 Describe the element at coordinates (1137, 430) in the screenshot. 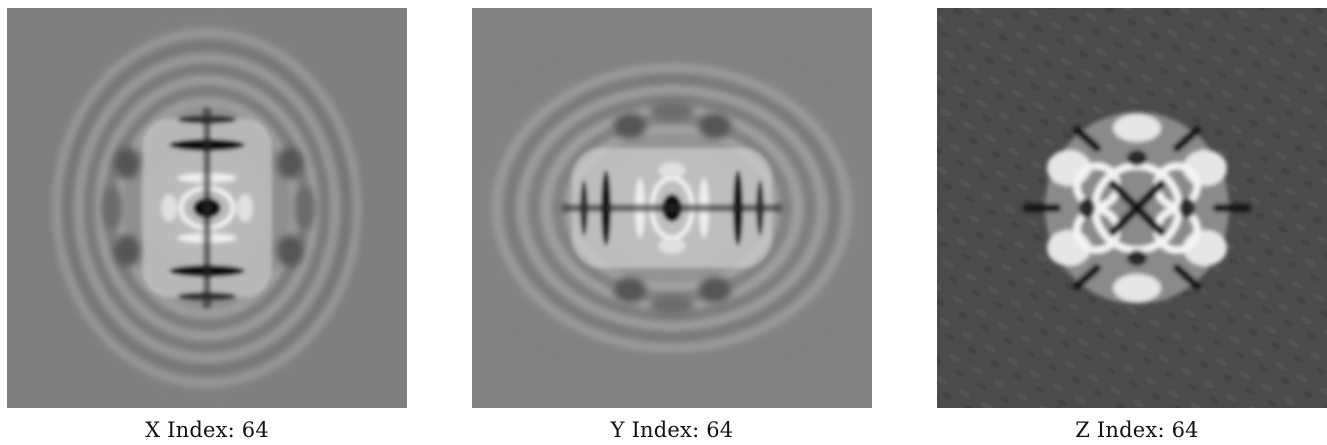

I see `z-index-caption: Z Index: 64` at that location.